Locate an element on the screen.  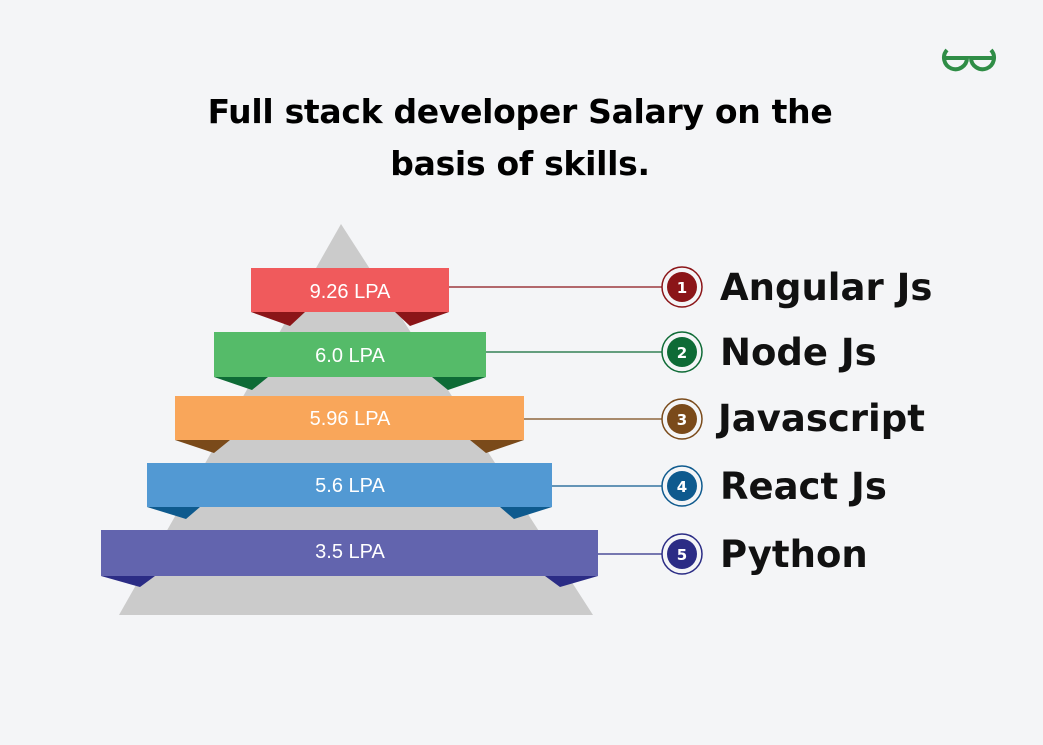
skill-label: React Js is located at coordinates (803, 486).